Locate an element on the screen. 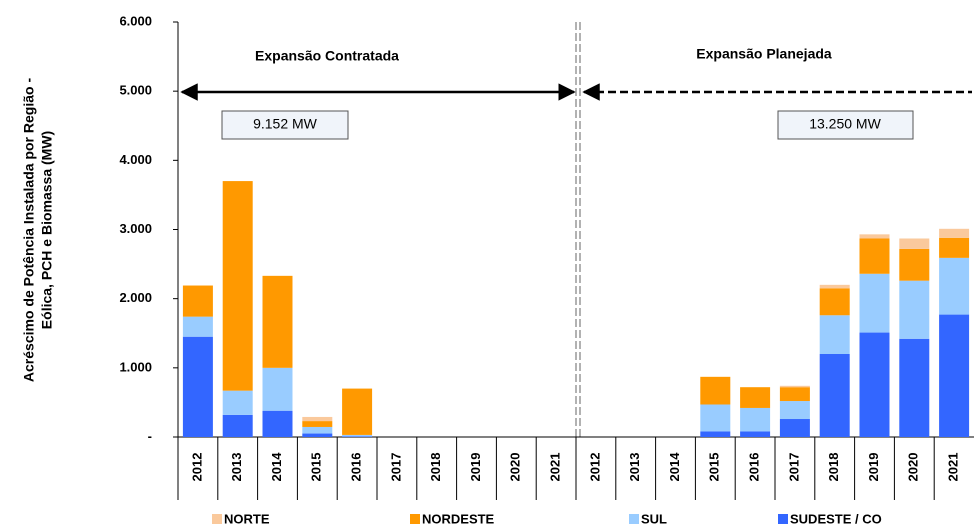 The height and width of the screenshot is (531, 974). annotation: Expansão Contratada is located at coordinates (327, 56).